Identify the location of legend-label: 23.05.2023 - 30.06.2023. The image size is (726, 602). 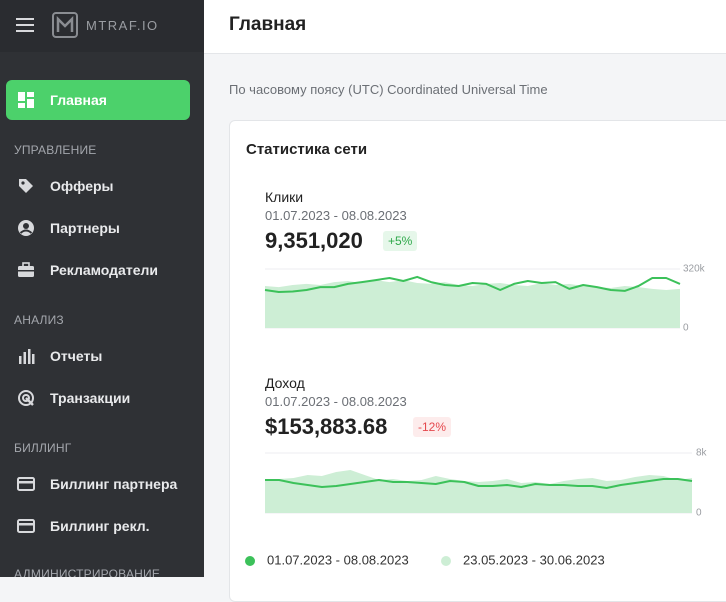
(534, 559).